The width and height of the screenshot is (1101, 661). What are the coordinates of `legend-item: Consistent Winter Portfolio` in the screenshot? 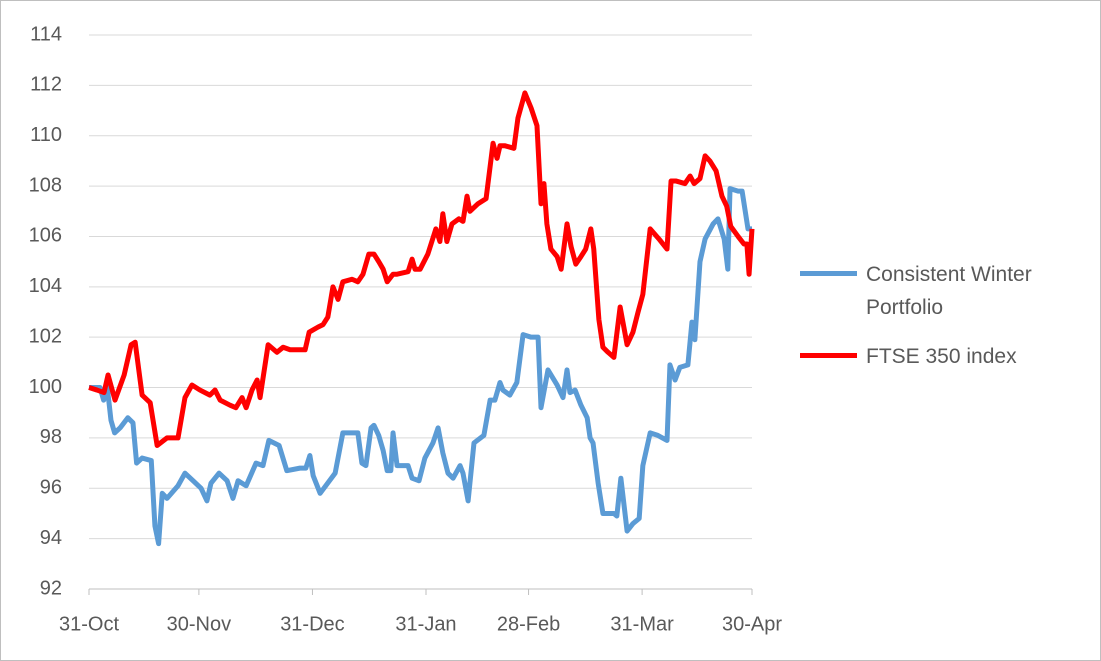 It's located at (945, 291).